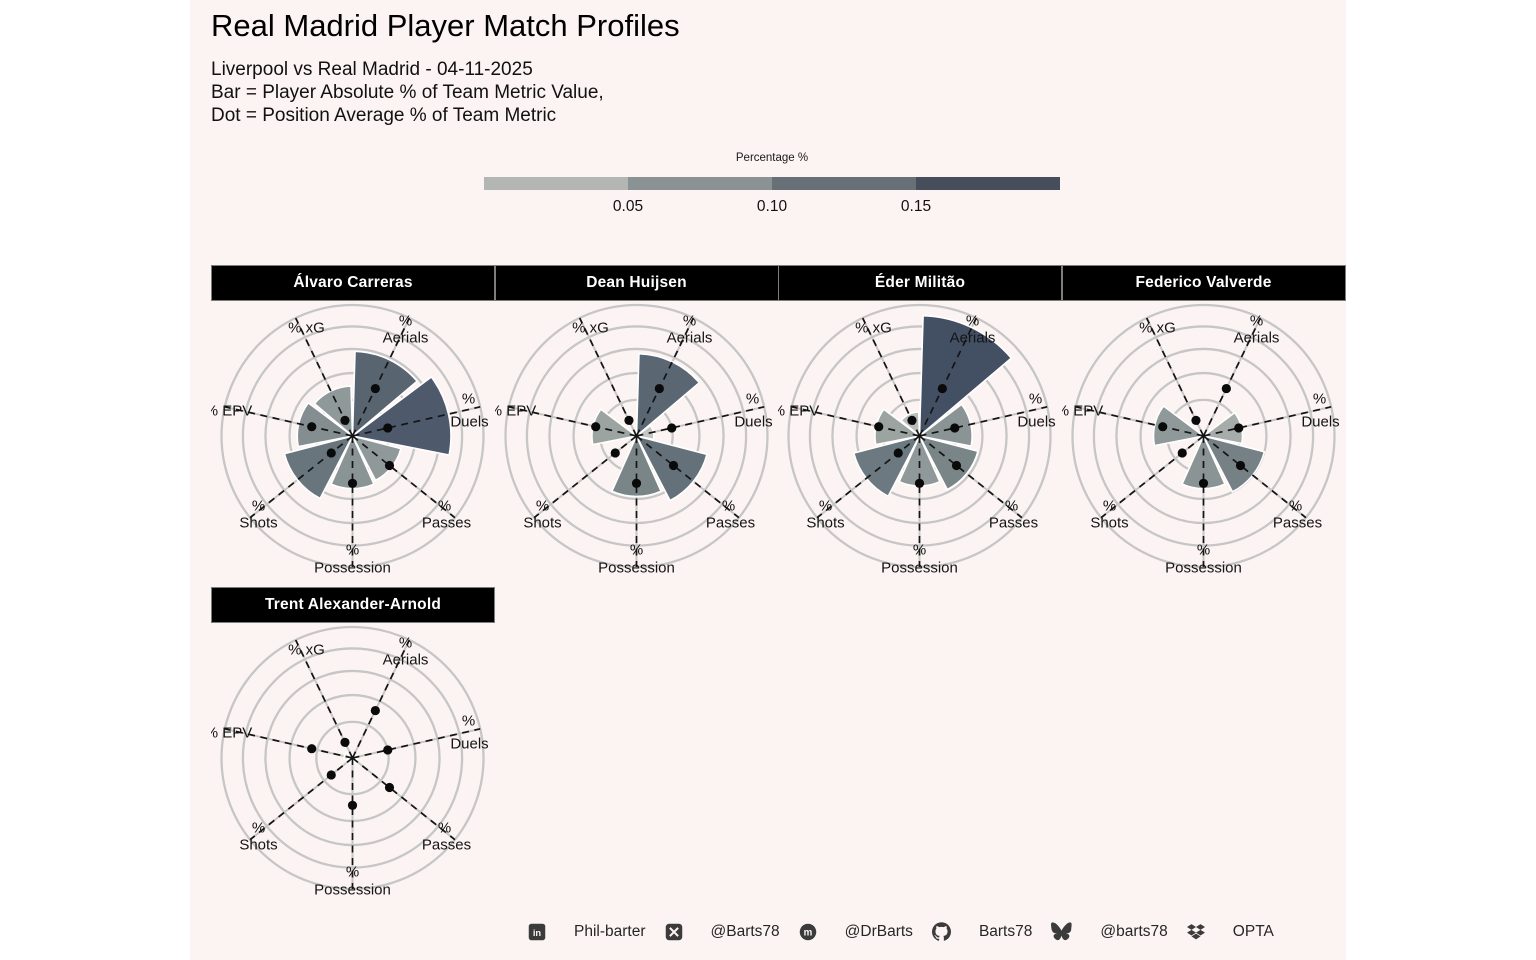  What do you see at coordinates (445, 25) in the screenshot?
I see `page-title: Real Madrid Player Match Profiles` at bounding box center [445, 25].